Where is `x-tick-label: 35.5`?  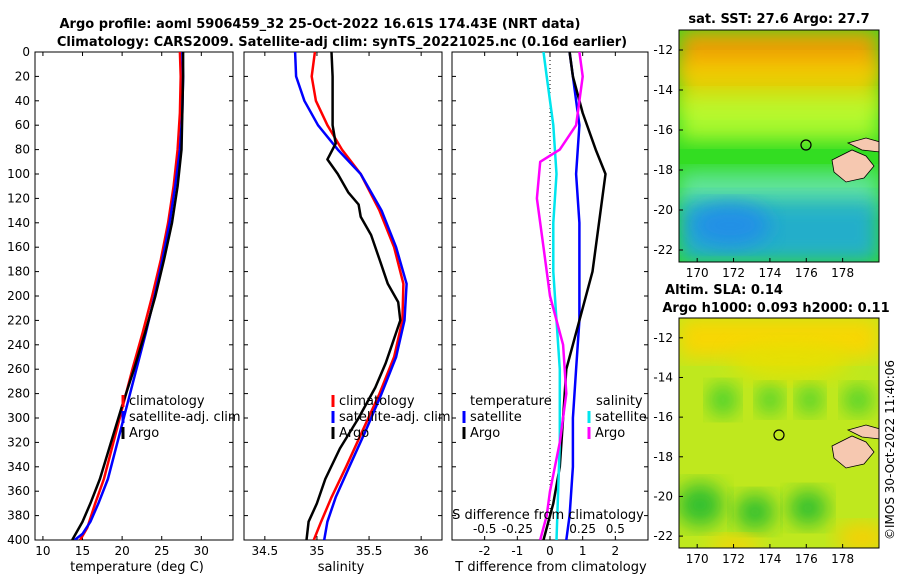
x-tick-label: 35.5 is located at coordinates (369, 551).